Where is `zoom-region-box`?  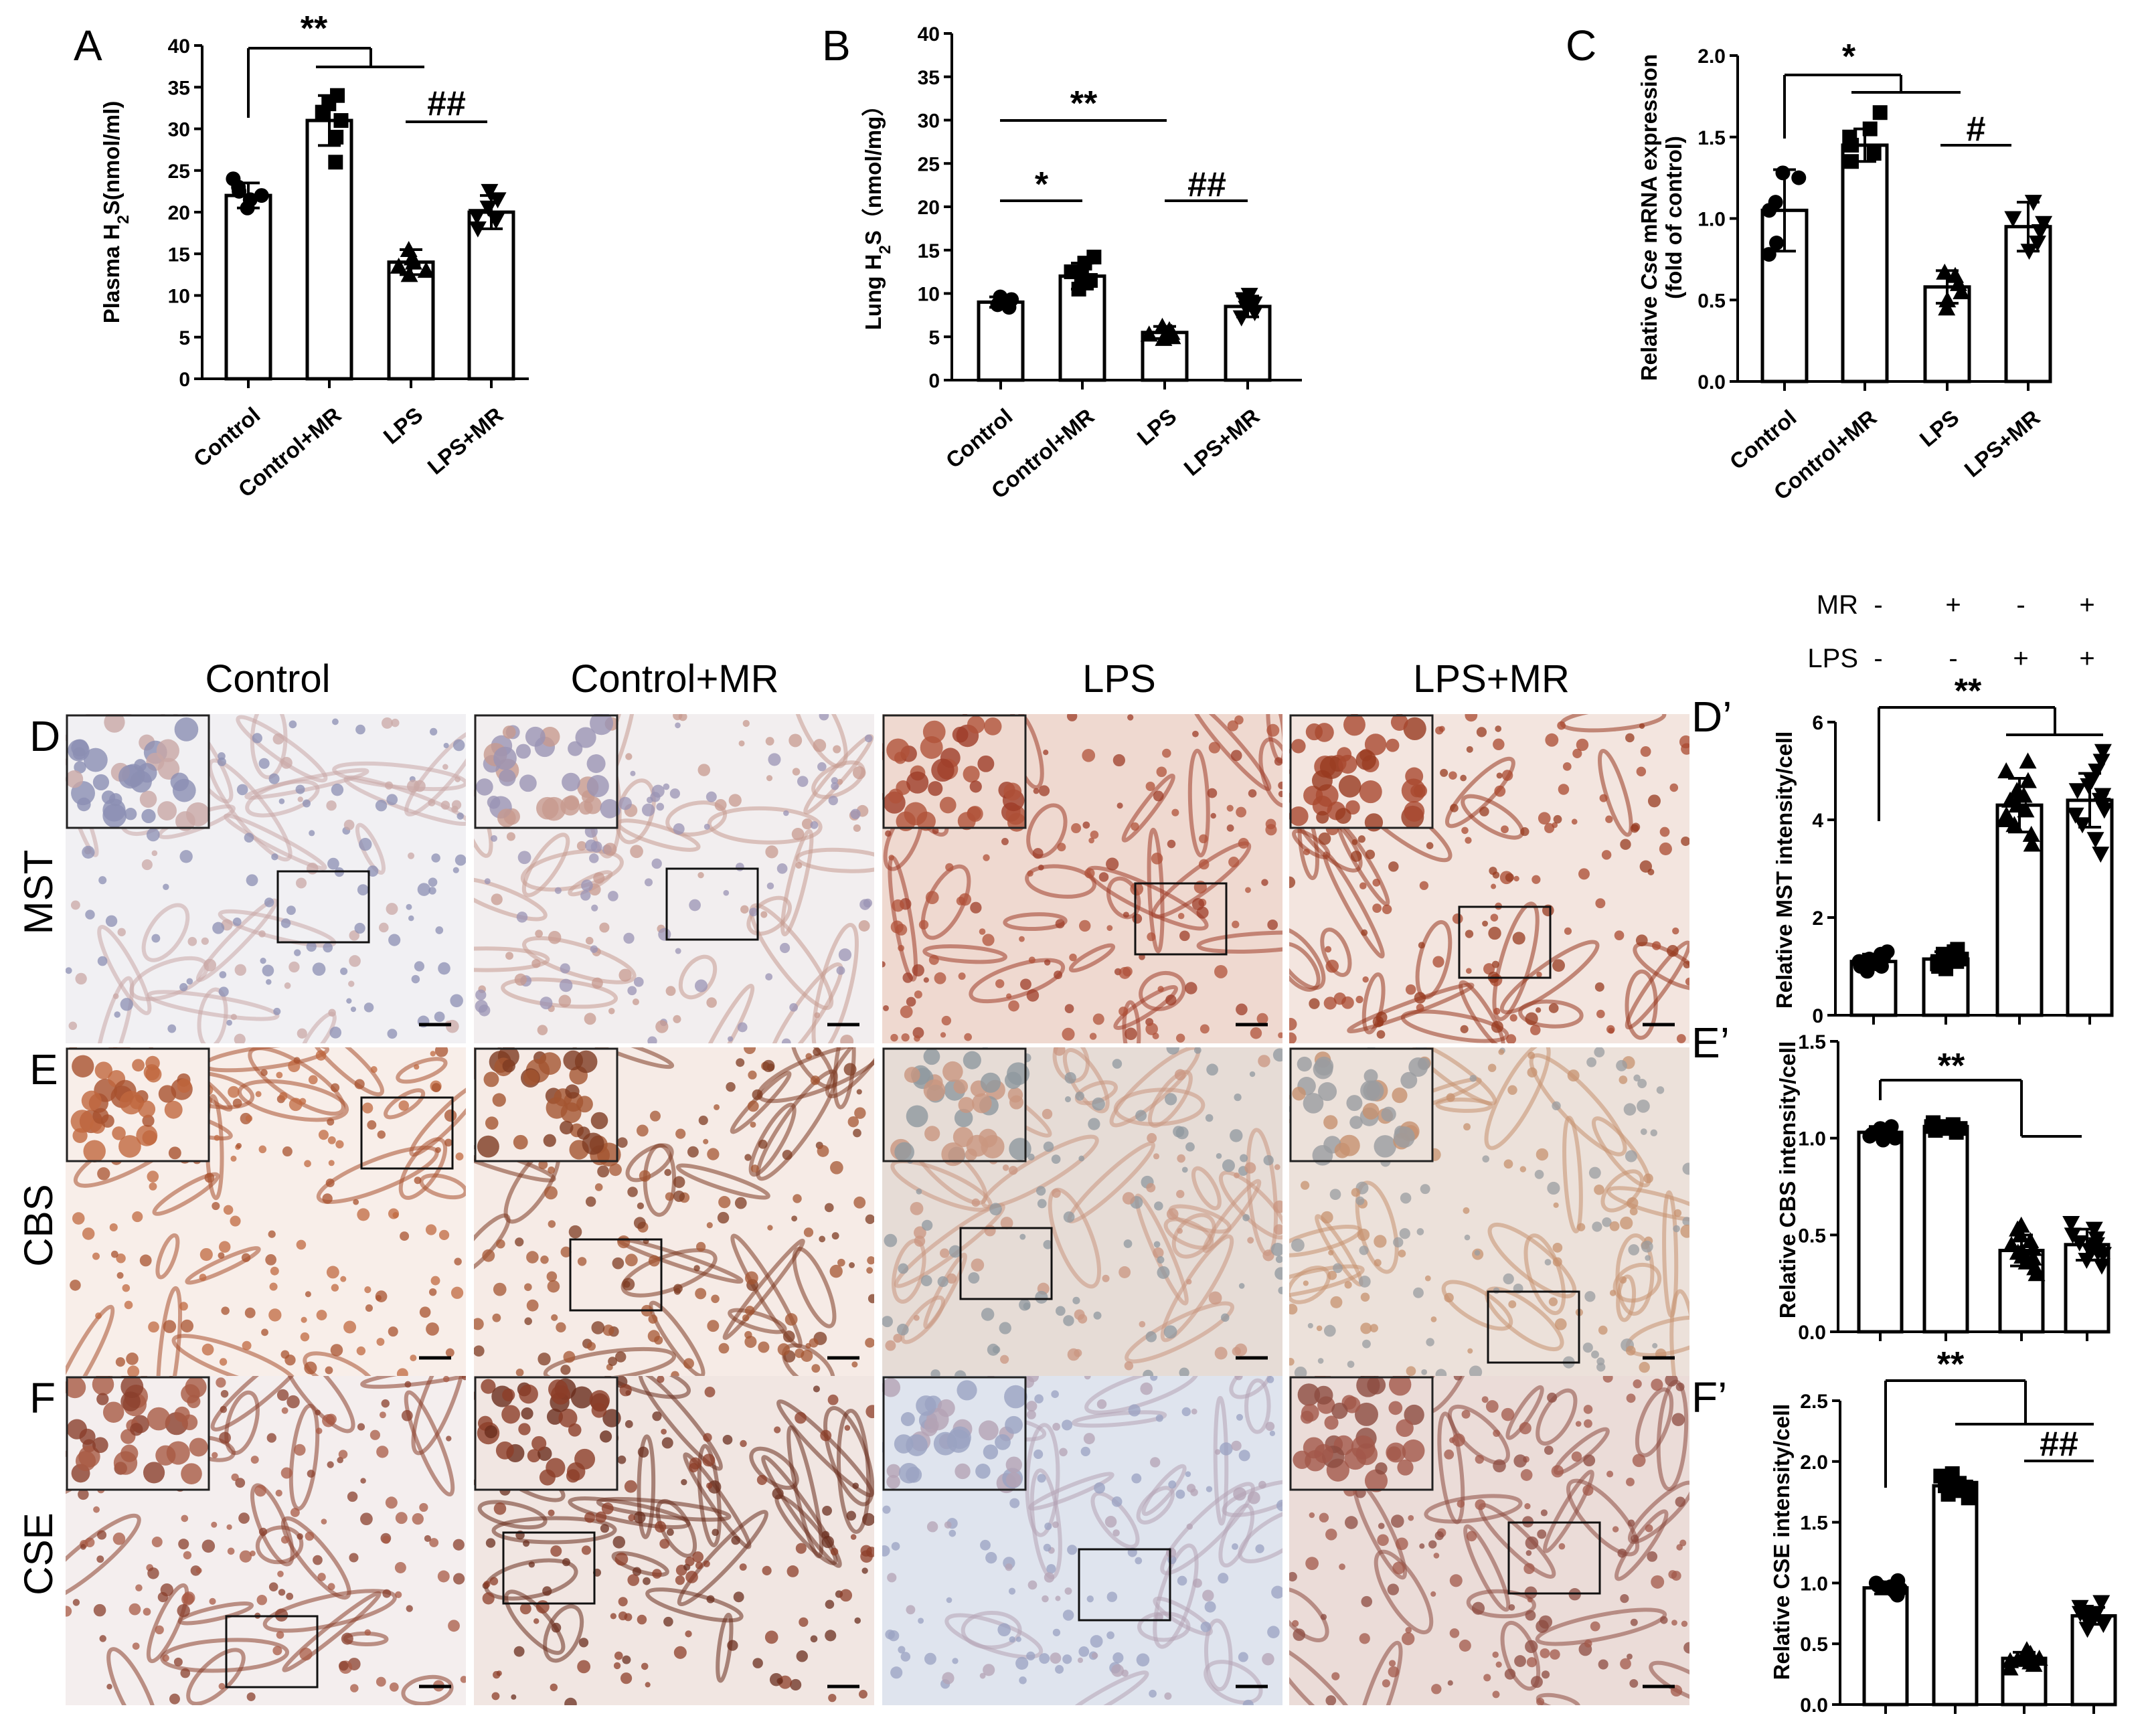 zoom-region-box is located at coordinates (616, 1275).